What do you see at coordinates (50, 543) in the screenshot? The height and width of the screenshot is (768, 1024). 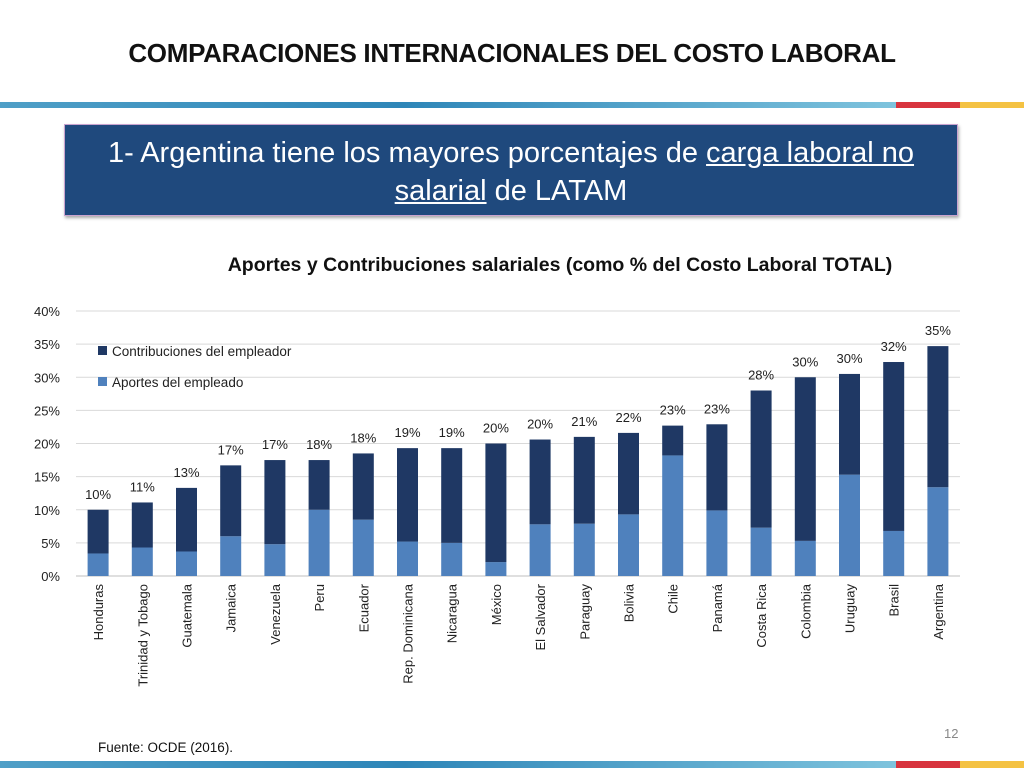 I see `y-tick-label: 5%` at bounding box center [50, 543].